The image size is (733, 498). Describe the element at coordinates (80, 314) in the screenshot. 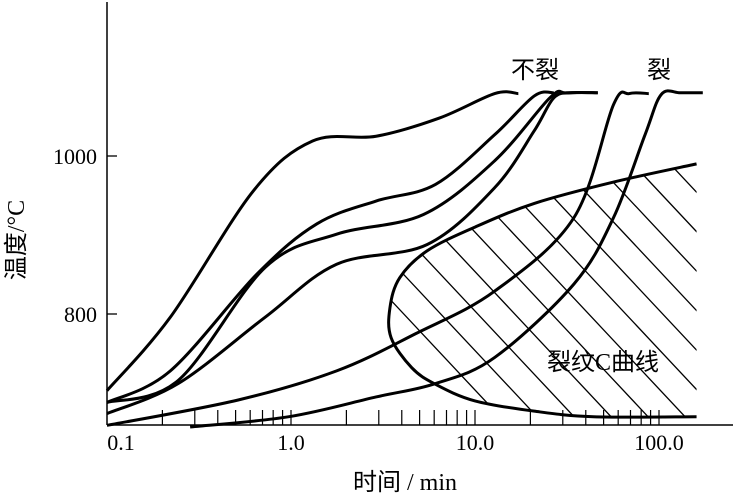

I see `y-tick-label: 800` at that location.